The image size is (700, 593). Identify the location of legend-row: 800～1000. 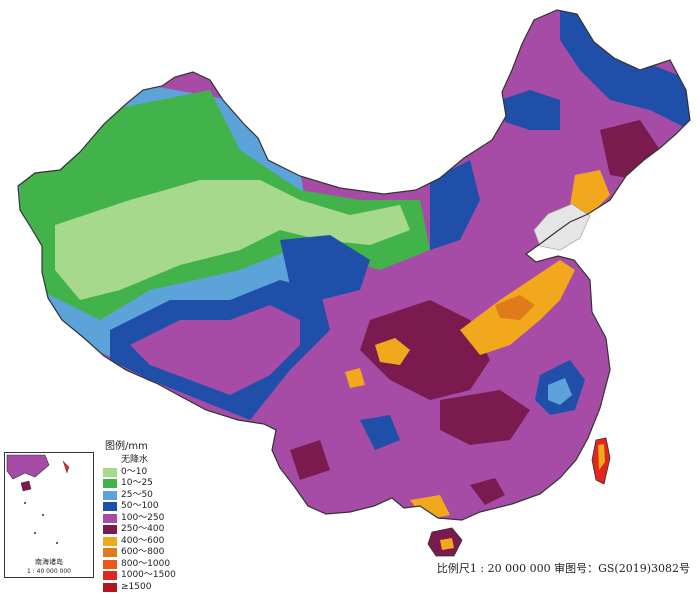
(148, 564).